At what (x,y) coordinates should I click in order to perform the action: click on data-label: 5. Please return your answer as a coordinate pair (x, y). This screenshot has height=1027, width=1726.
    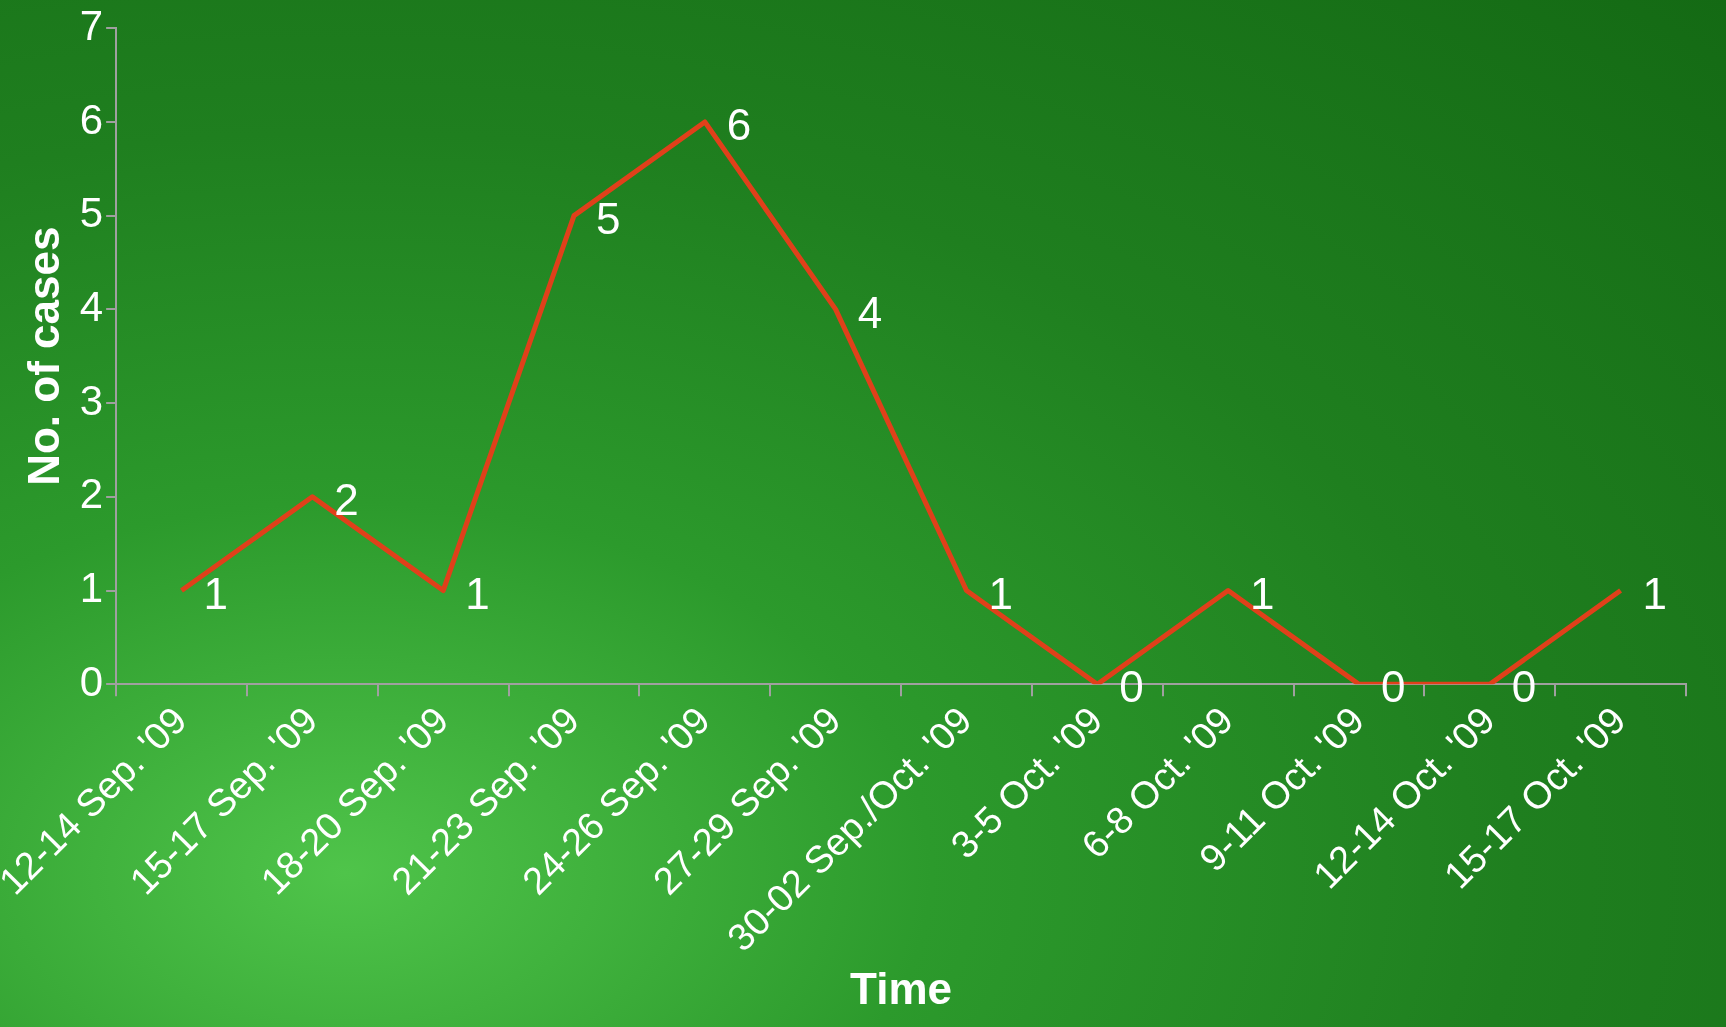
    Looking at the image, I should click on (608, 218).